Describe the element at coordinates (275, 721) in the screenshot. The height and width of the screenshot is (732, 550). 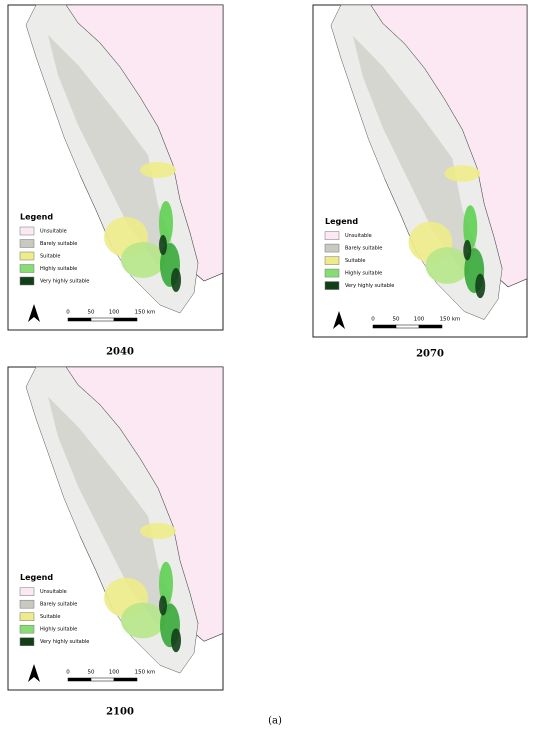
I see `caption: (a)` at that location.